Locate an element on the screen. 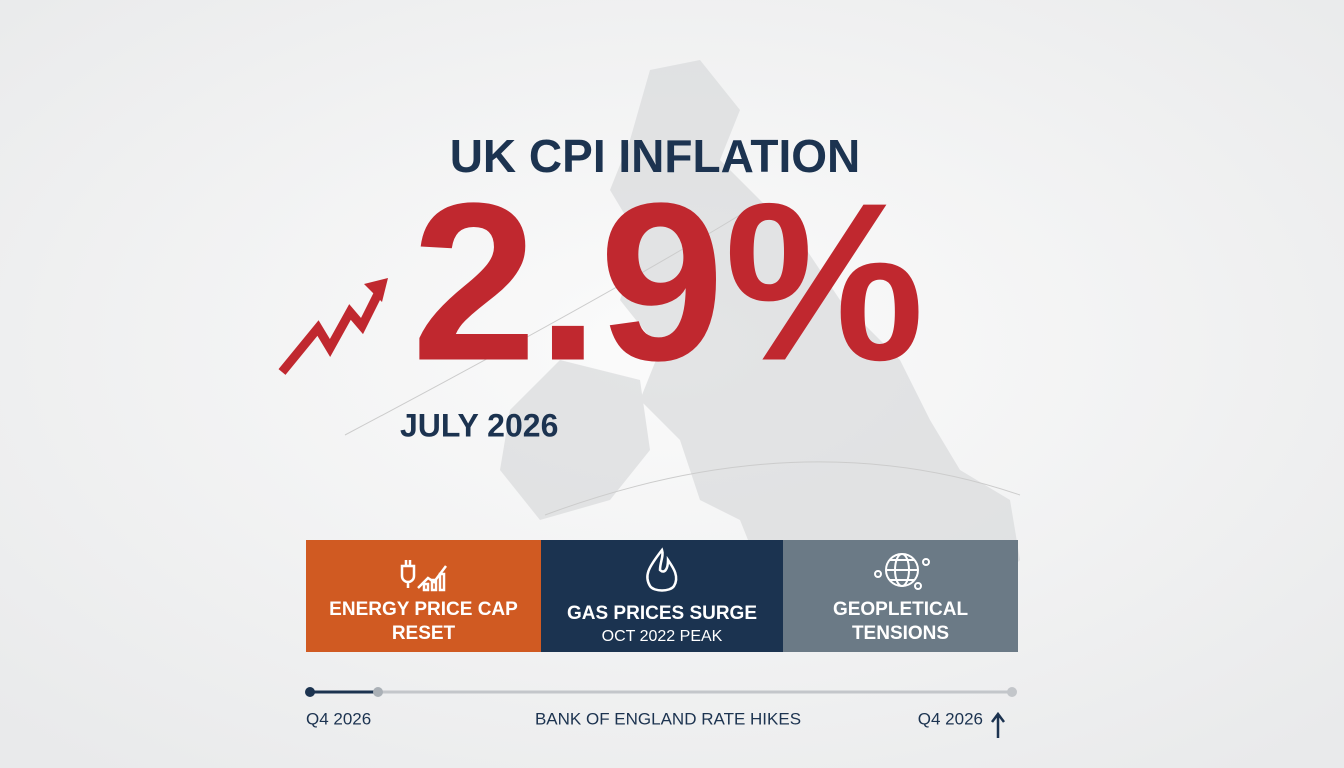  card-label: GEOPLETICAL TENSIONS is located at coordinates (900, 621).